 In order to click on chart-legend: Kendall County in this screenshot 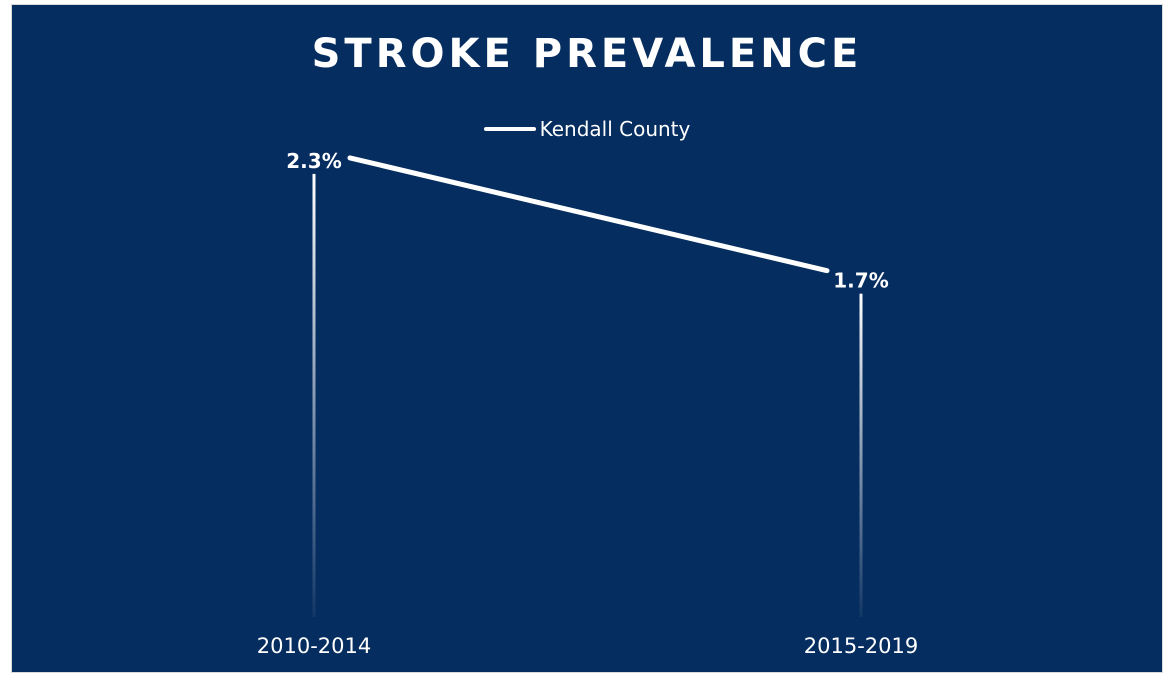, I will do `click(587, 129)`.